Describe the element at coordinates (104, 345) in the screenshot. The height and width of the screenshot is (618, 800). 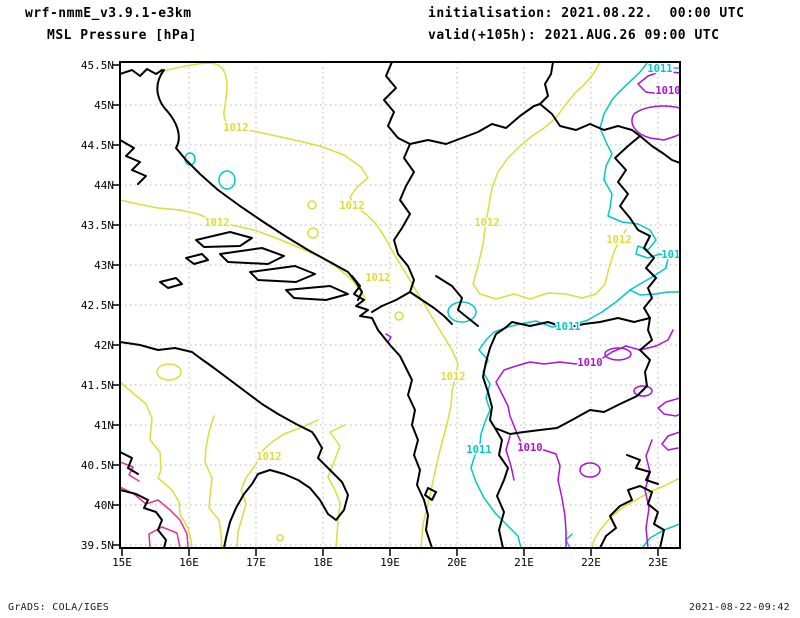
I see `y-tick-label: 42N` at that location.